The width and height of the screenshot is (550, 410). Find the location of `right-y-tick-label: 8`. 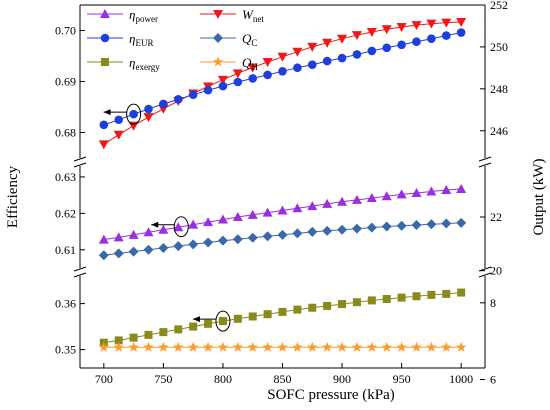

right-y-tick-label: 8 is located at coordinates (493, 303).